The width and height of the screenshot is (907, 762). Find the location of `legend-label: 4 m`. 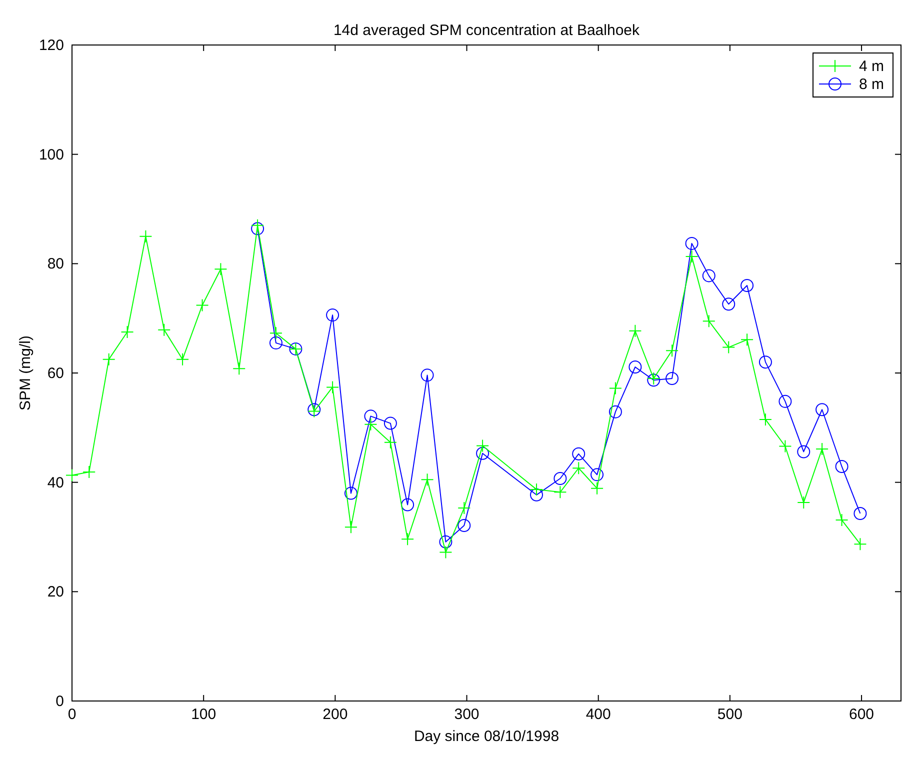

legend-label: 4 m is located at coordinates (871, 66).